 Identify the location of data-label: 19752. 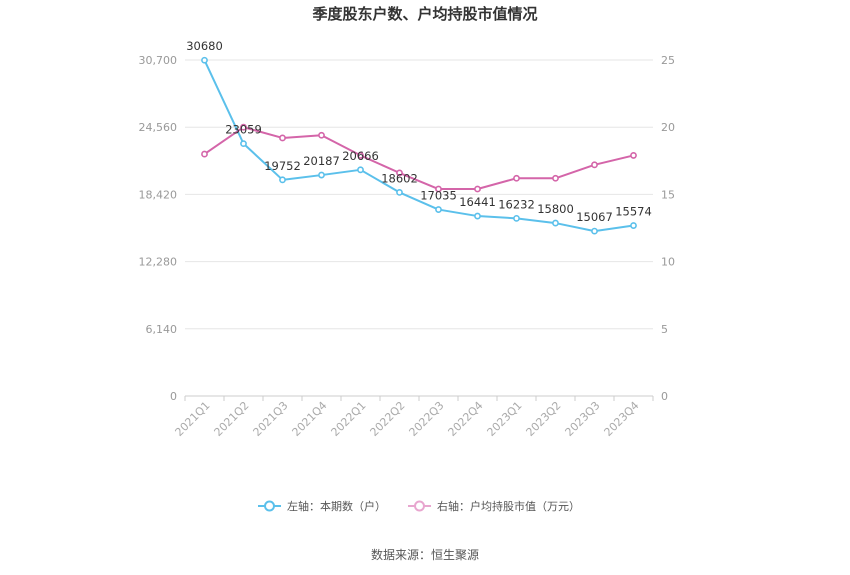
(282, 166).